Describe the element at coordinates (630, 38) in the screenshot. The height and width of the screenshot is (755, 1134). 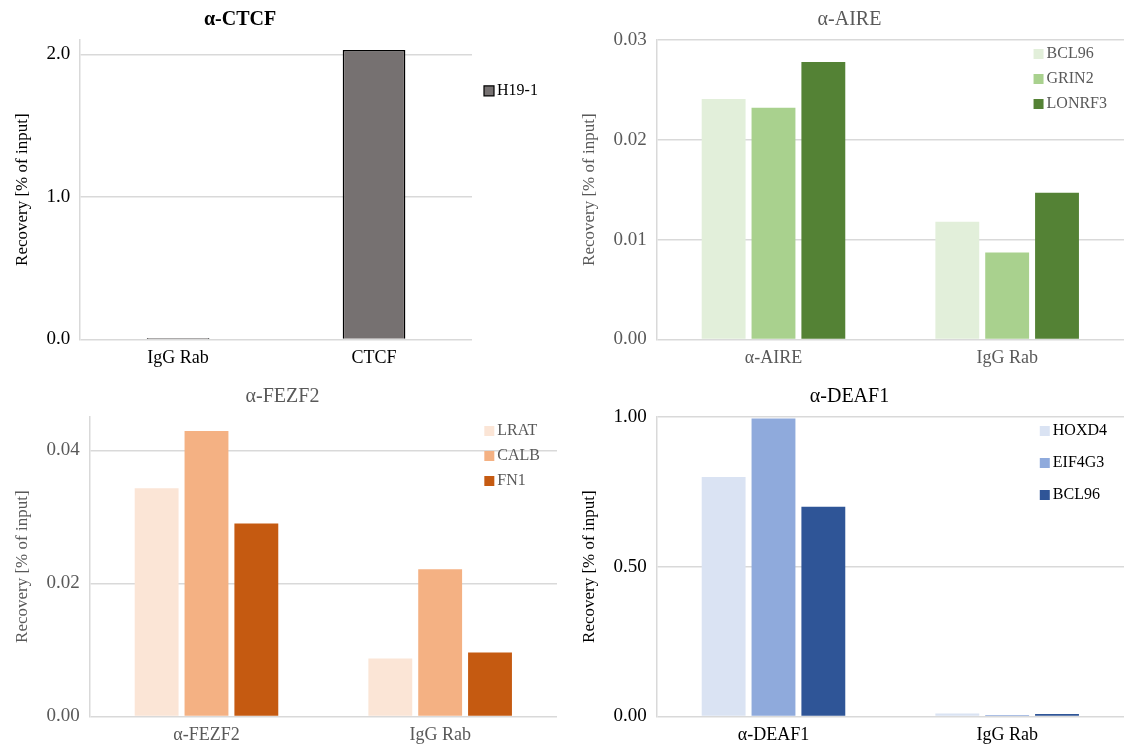
I see `y-tick-label: 0.03` at that location.